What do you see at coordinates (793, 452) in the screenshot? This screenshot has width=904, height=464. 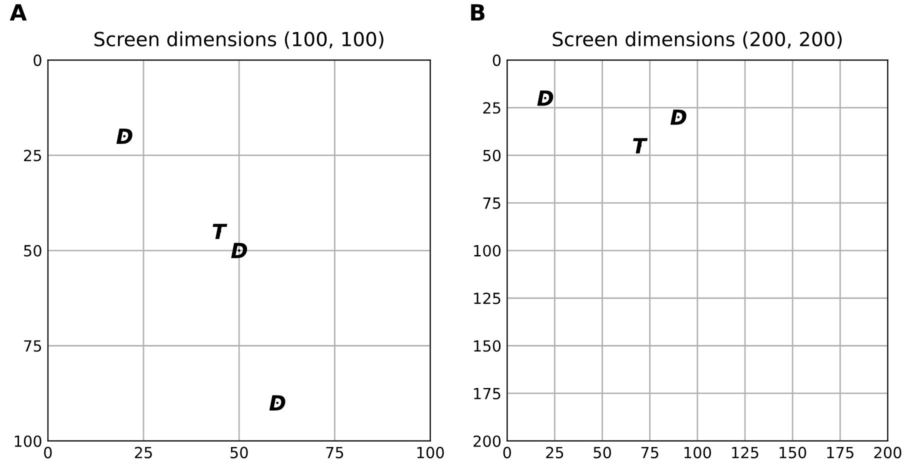 I see `x-tick-label: 150` at bounding box center [793, 452].